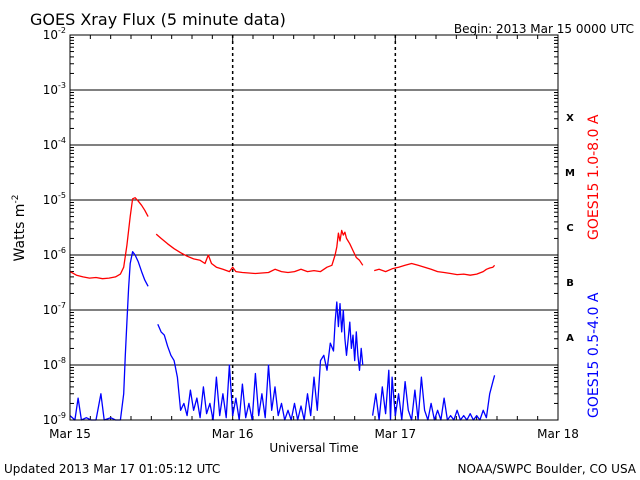 This screenshot has width=640, height=480. Describe the element at coordinates (544, 29) in the screenshot. I see `begin-label: Begin: 2013 Mar 15 0000 UTC` at that location.